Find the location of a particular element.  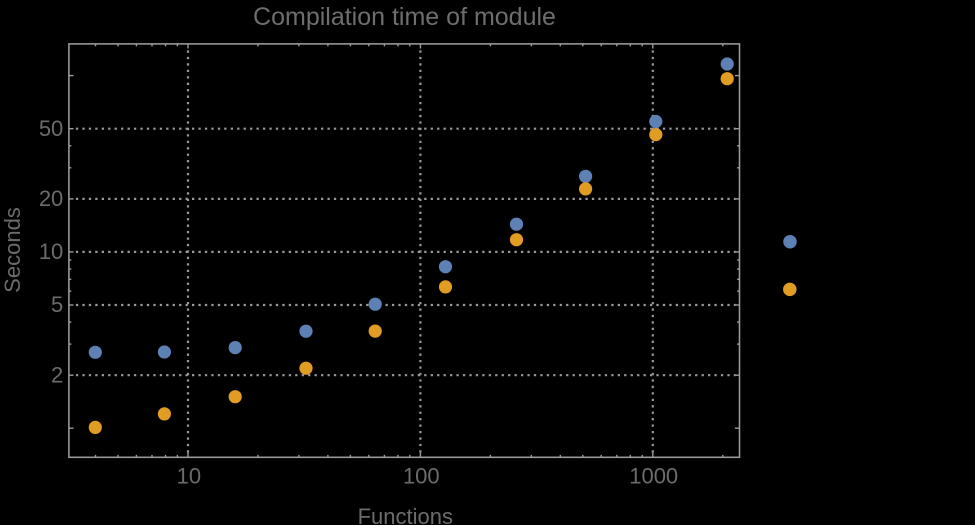

svg-text: 1000 is located at coordinates (653, 476).